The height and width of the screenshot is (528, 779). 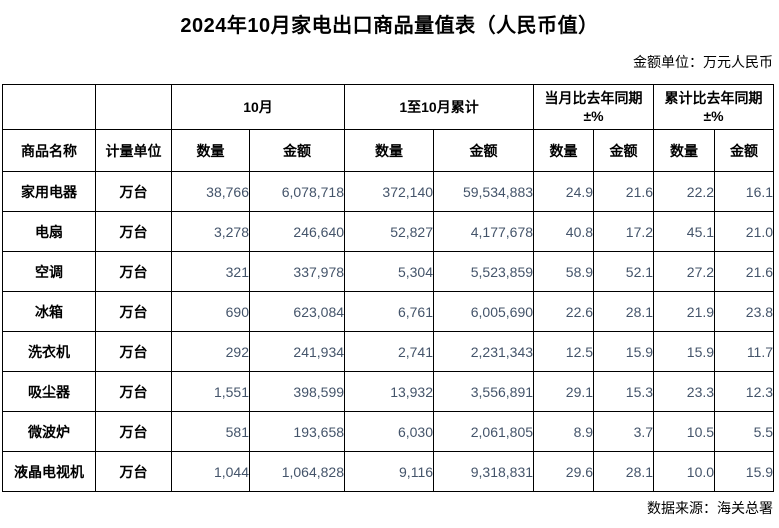 What do you see at coordinates (744, 471) in the screenshot?
I see `cell-cum-yoy-amount: 15.9` at bounding box center [744, 471].